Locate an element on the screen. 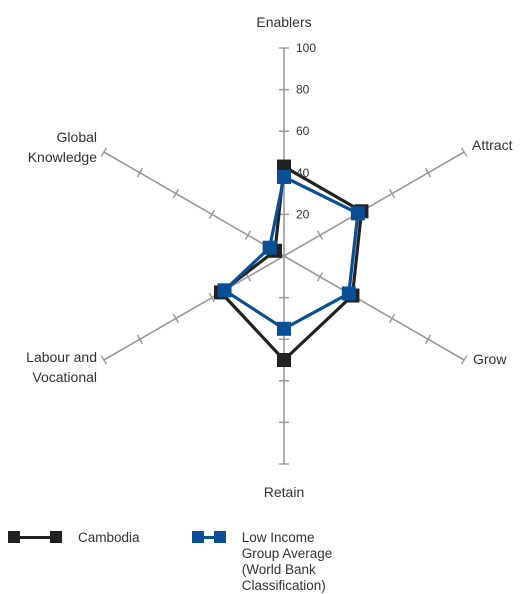 The width and height of the screenshot is (520, 594). axis-label-enablers: Enablers is located at coordinates (283, 22).